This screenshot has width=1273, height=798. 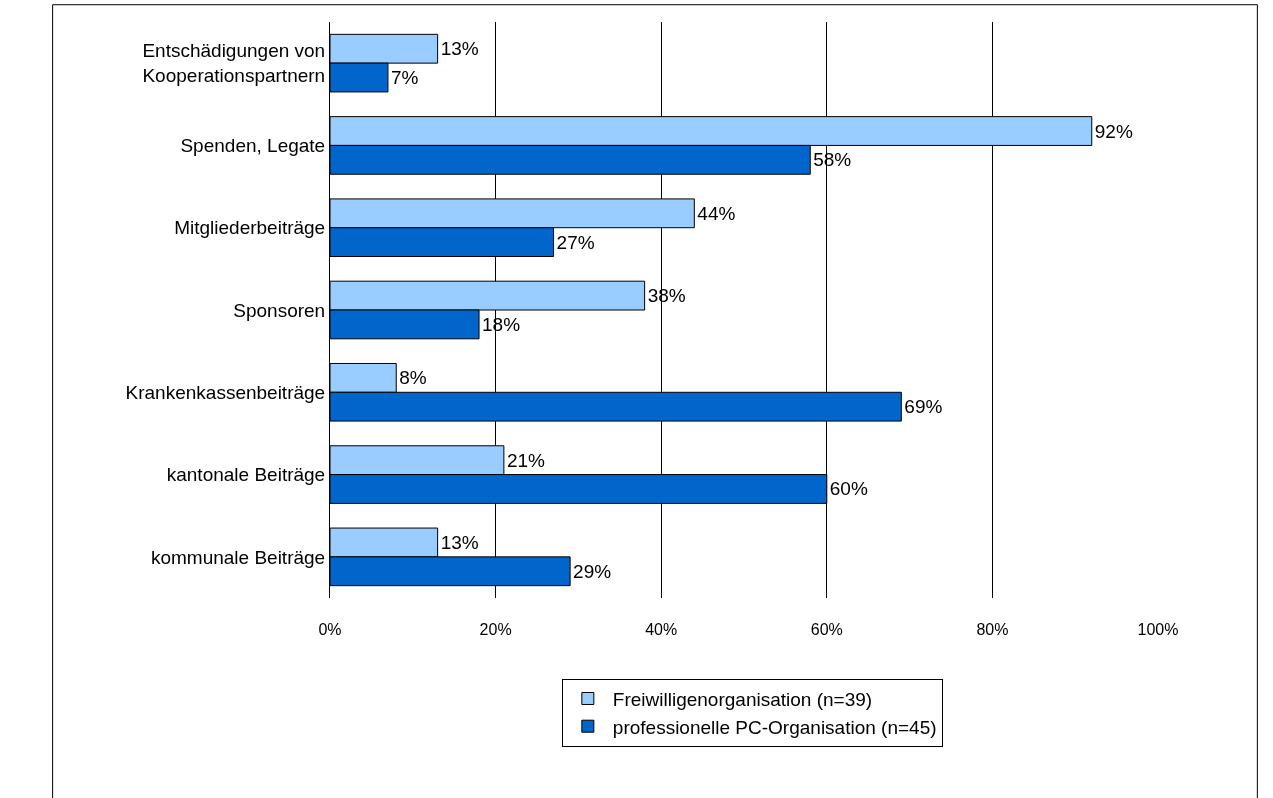 I want to click on y-tick-label: kommunale Beiträge, so click(x=238, y=557).